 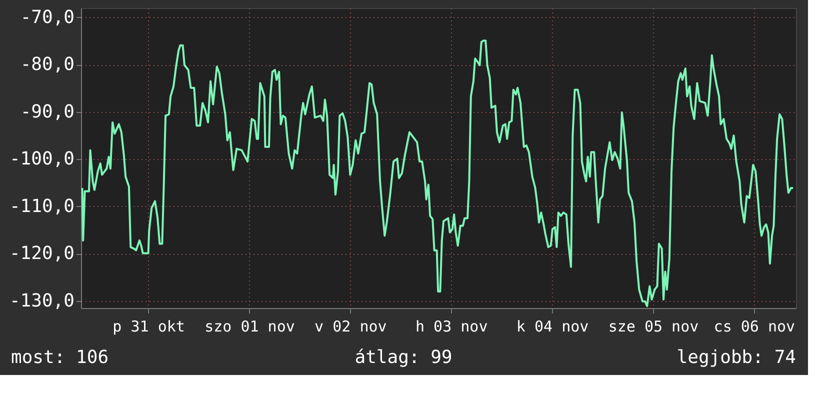 What do you see at coordinates (249, 327) in the screenshot?
I see `x-tick-label: szo 01 nov` at bounding box center [249, 327].